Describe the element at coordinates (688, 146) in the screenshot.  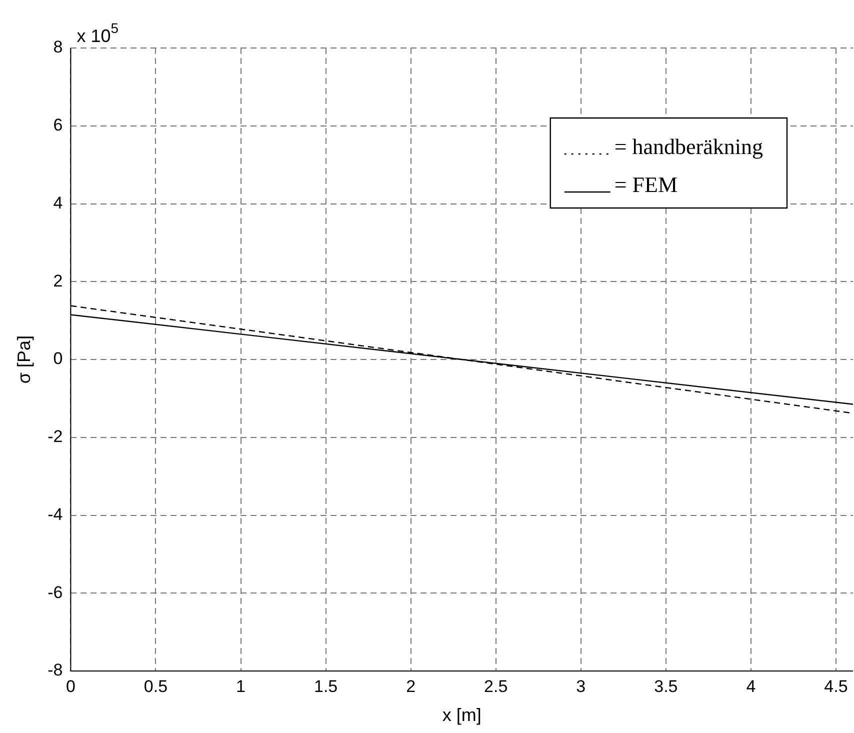
I see `legend-label: = handberäkning` at that location.